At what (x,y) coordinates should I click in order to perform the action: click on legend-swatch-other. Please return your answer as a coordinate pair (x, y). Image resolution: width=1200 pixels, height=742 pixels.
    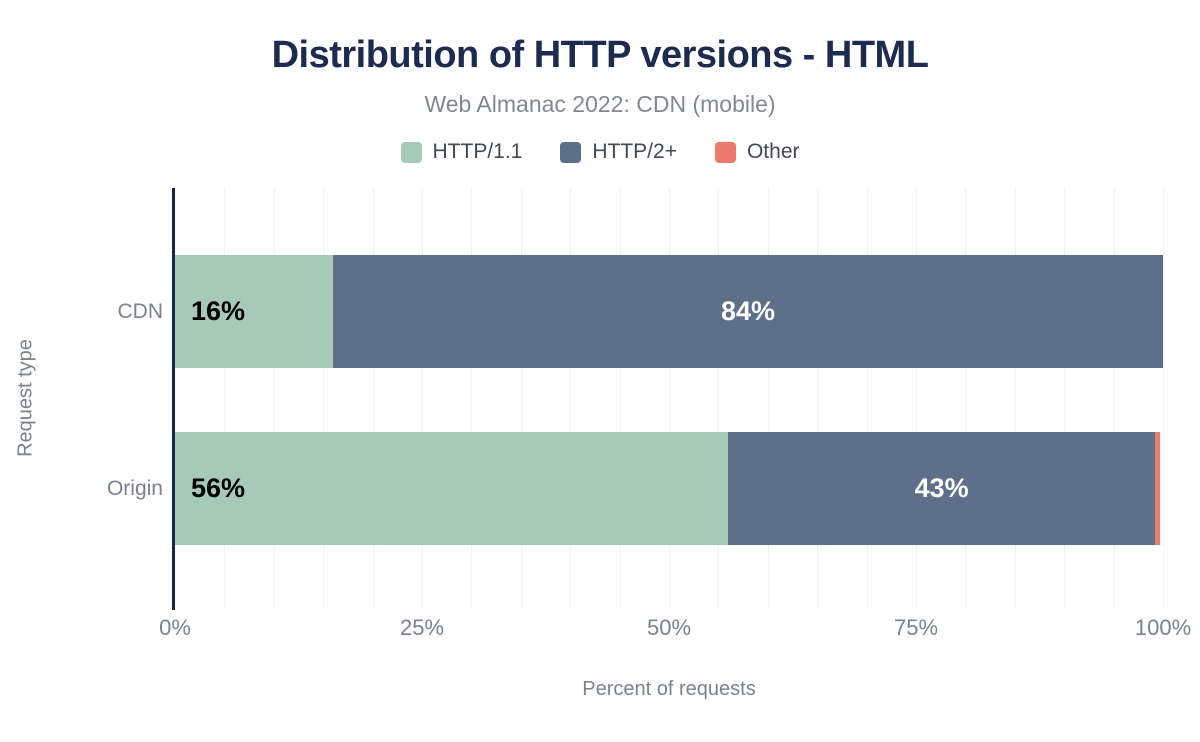
    Looking at the image, I should click on (725, 152).